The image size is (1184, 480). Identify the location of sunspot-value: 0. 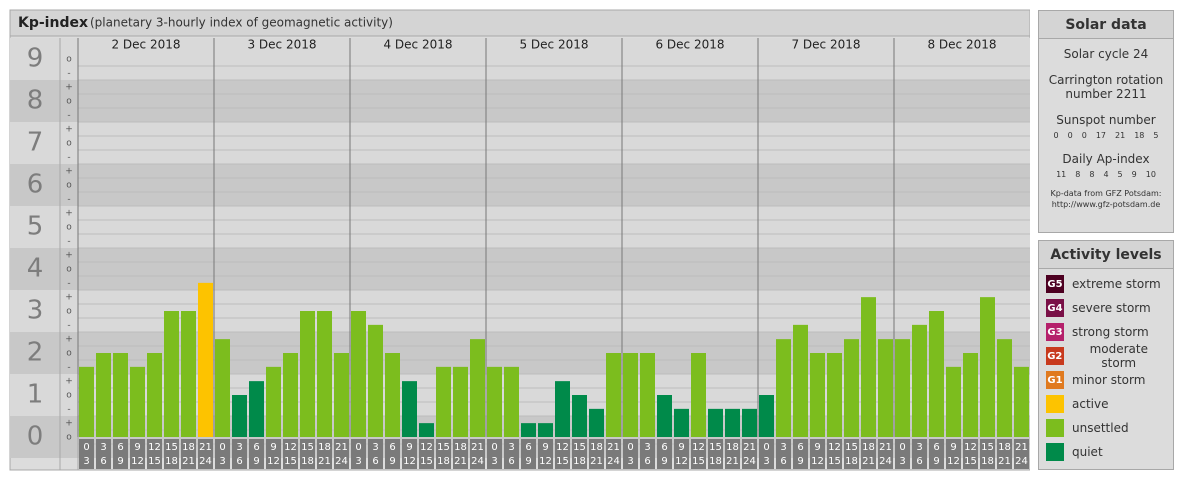
(1070, 135).